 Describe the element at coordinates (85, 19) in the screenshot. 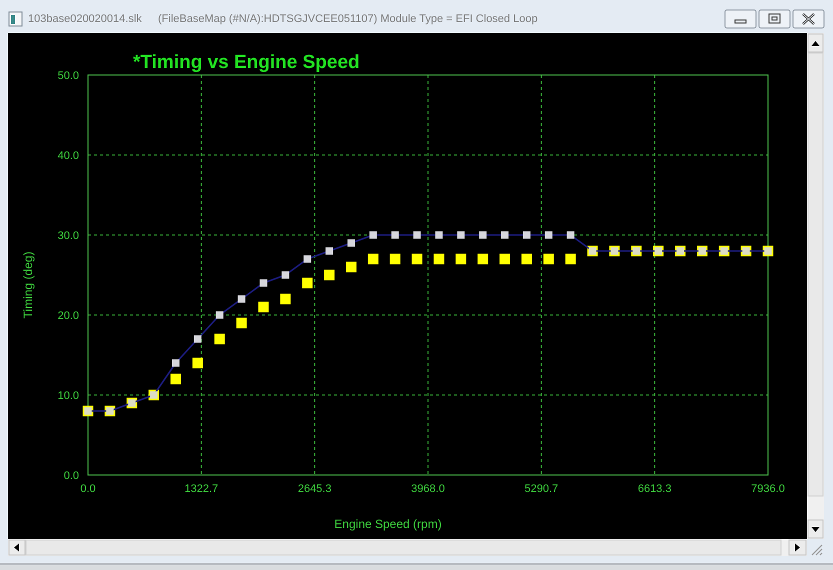

I see `text: 103base020020014.slk` at that location.